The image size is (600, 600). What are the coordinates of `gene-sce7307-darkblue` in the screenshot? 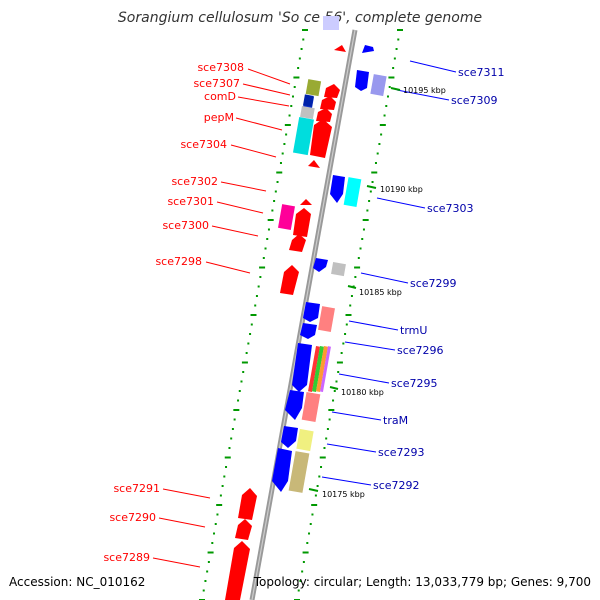 It's located at (308, 100).